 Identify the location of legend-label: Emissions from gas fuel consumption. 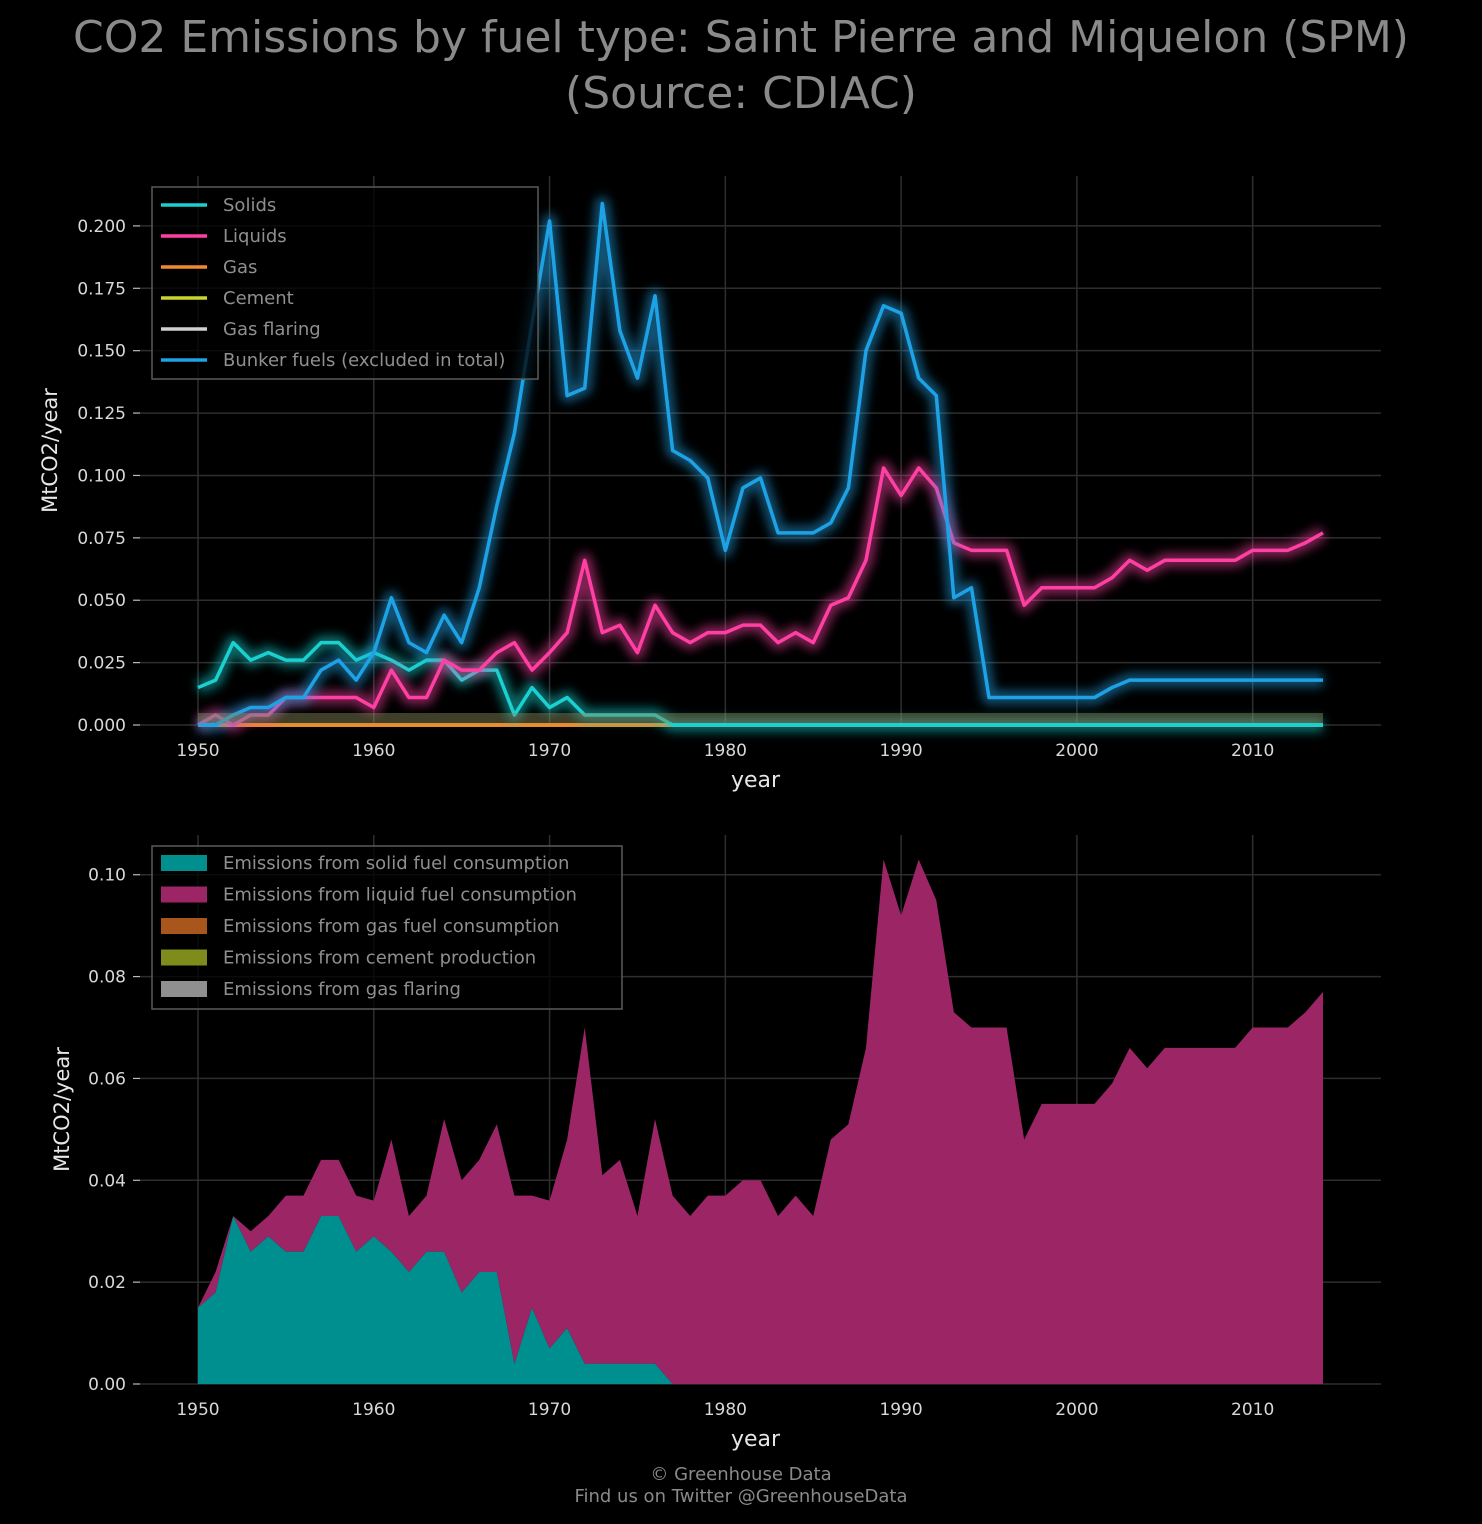
(391, 926).